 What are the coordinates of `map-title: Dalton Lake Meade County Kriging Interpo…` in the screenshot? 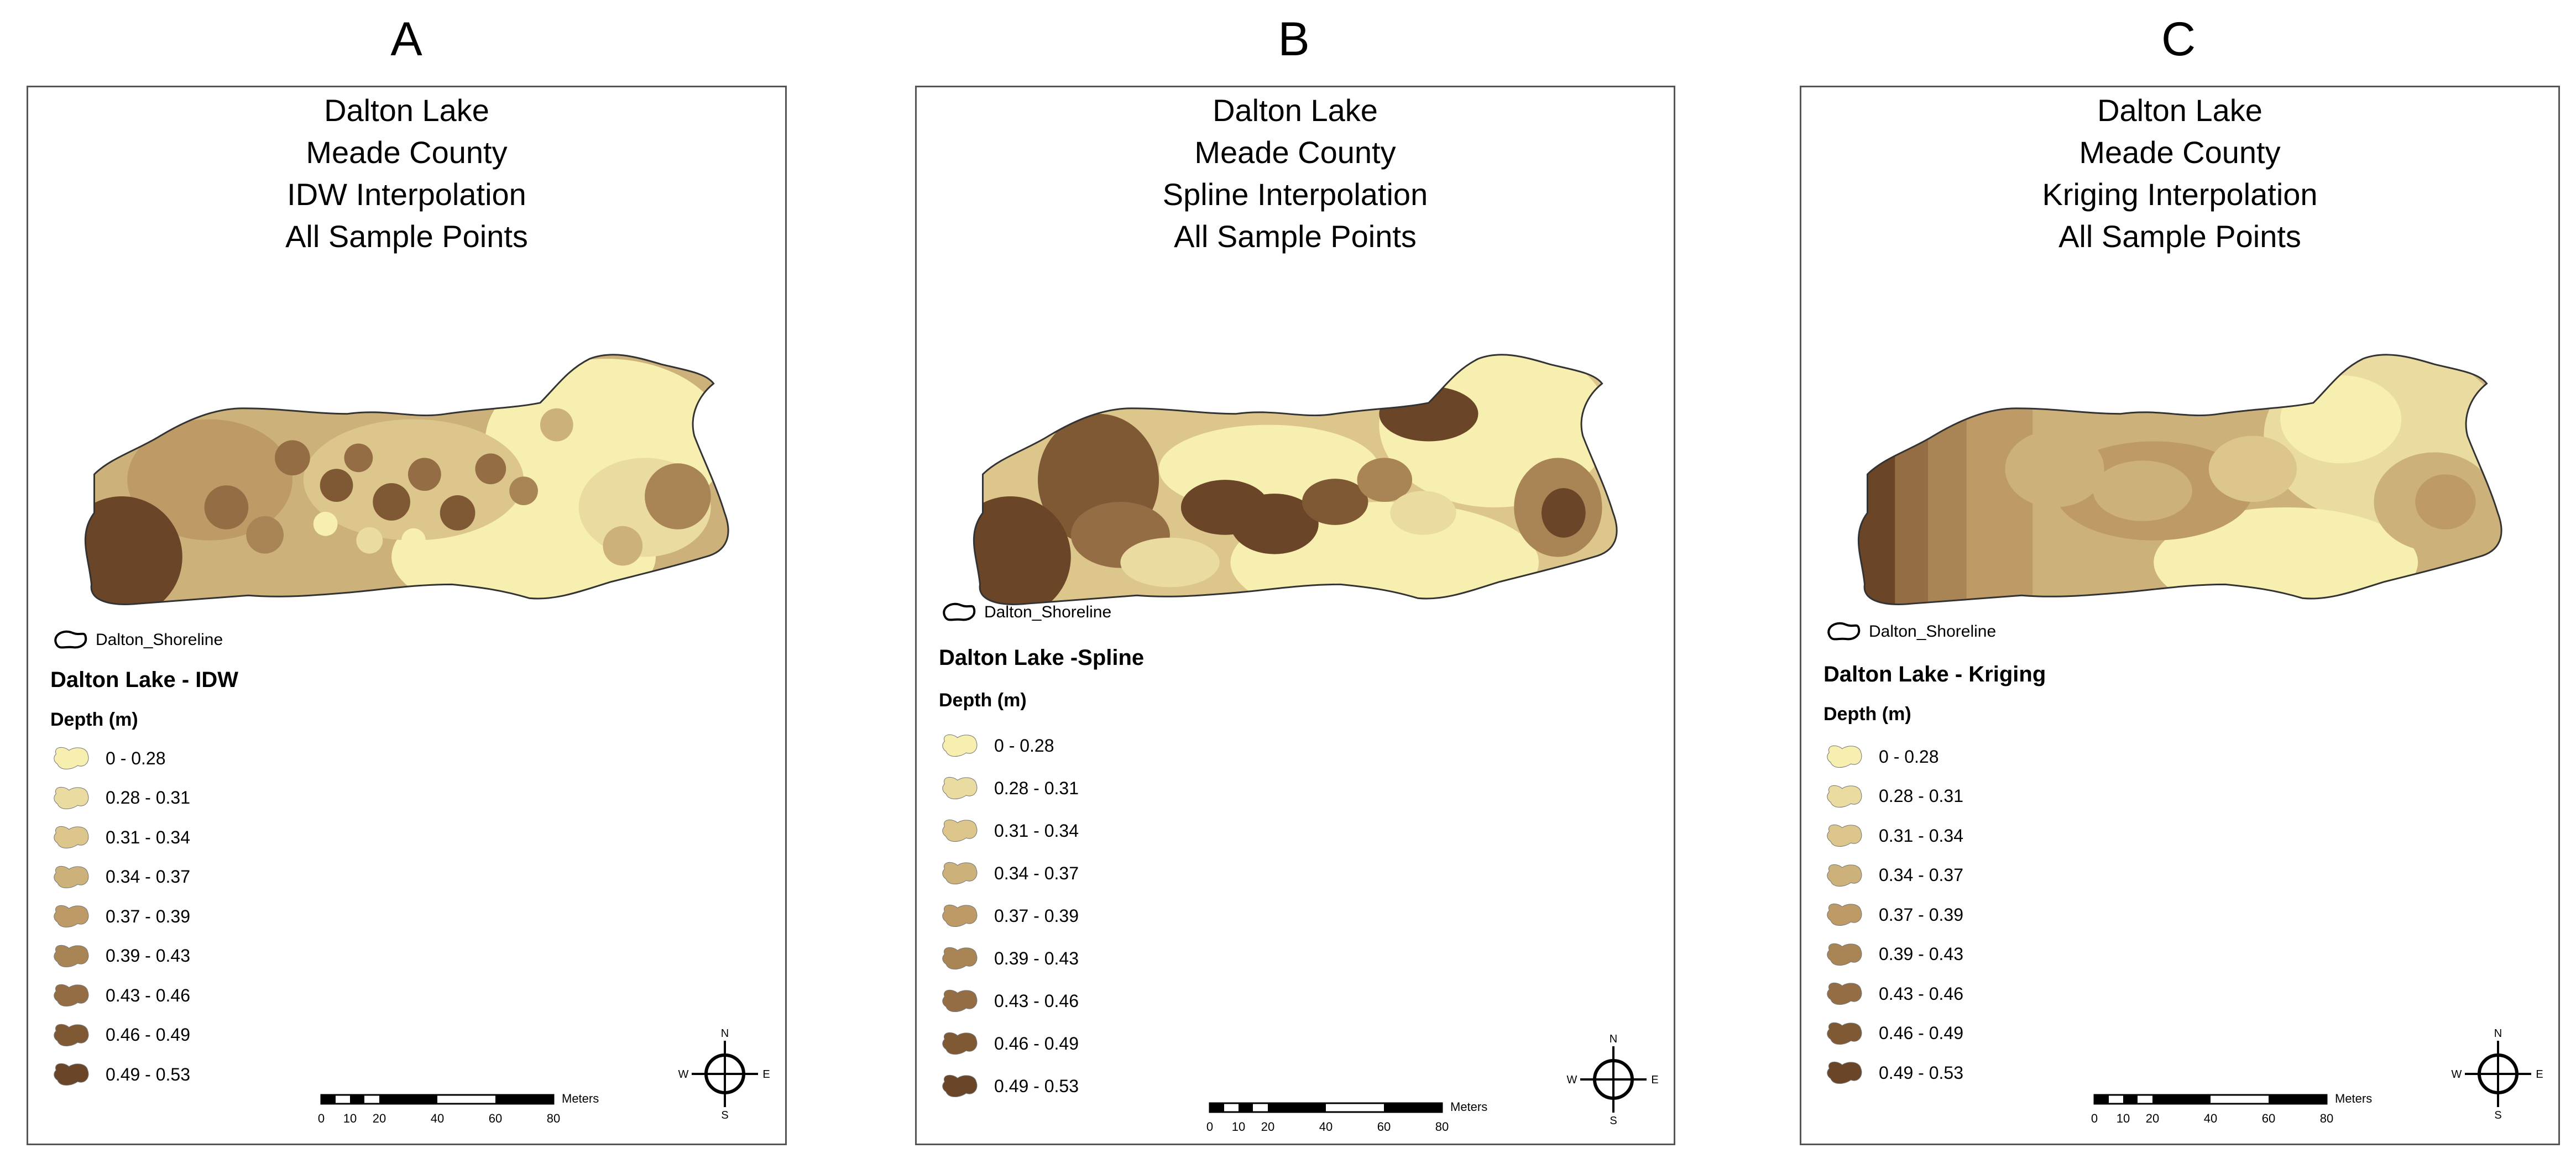 It's located at (2179, 174).